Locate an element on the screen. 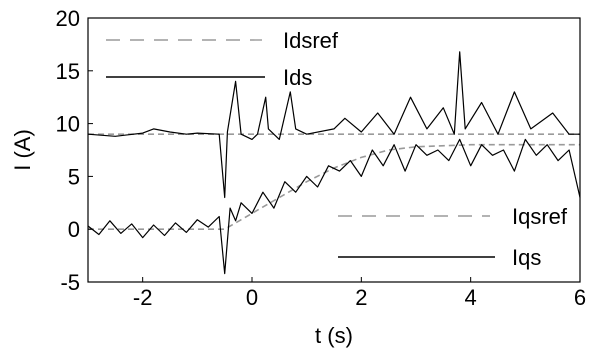 The height and width of the screenshot is (351, 593). y-tick-label: 15 is located at coordinates (68, 71).